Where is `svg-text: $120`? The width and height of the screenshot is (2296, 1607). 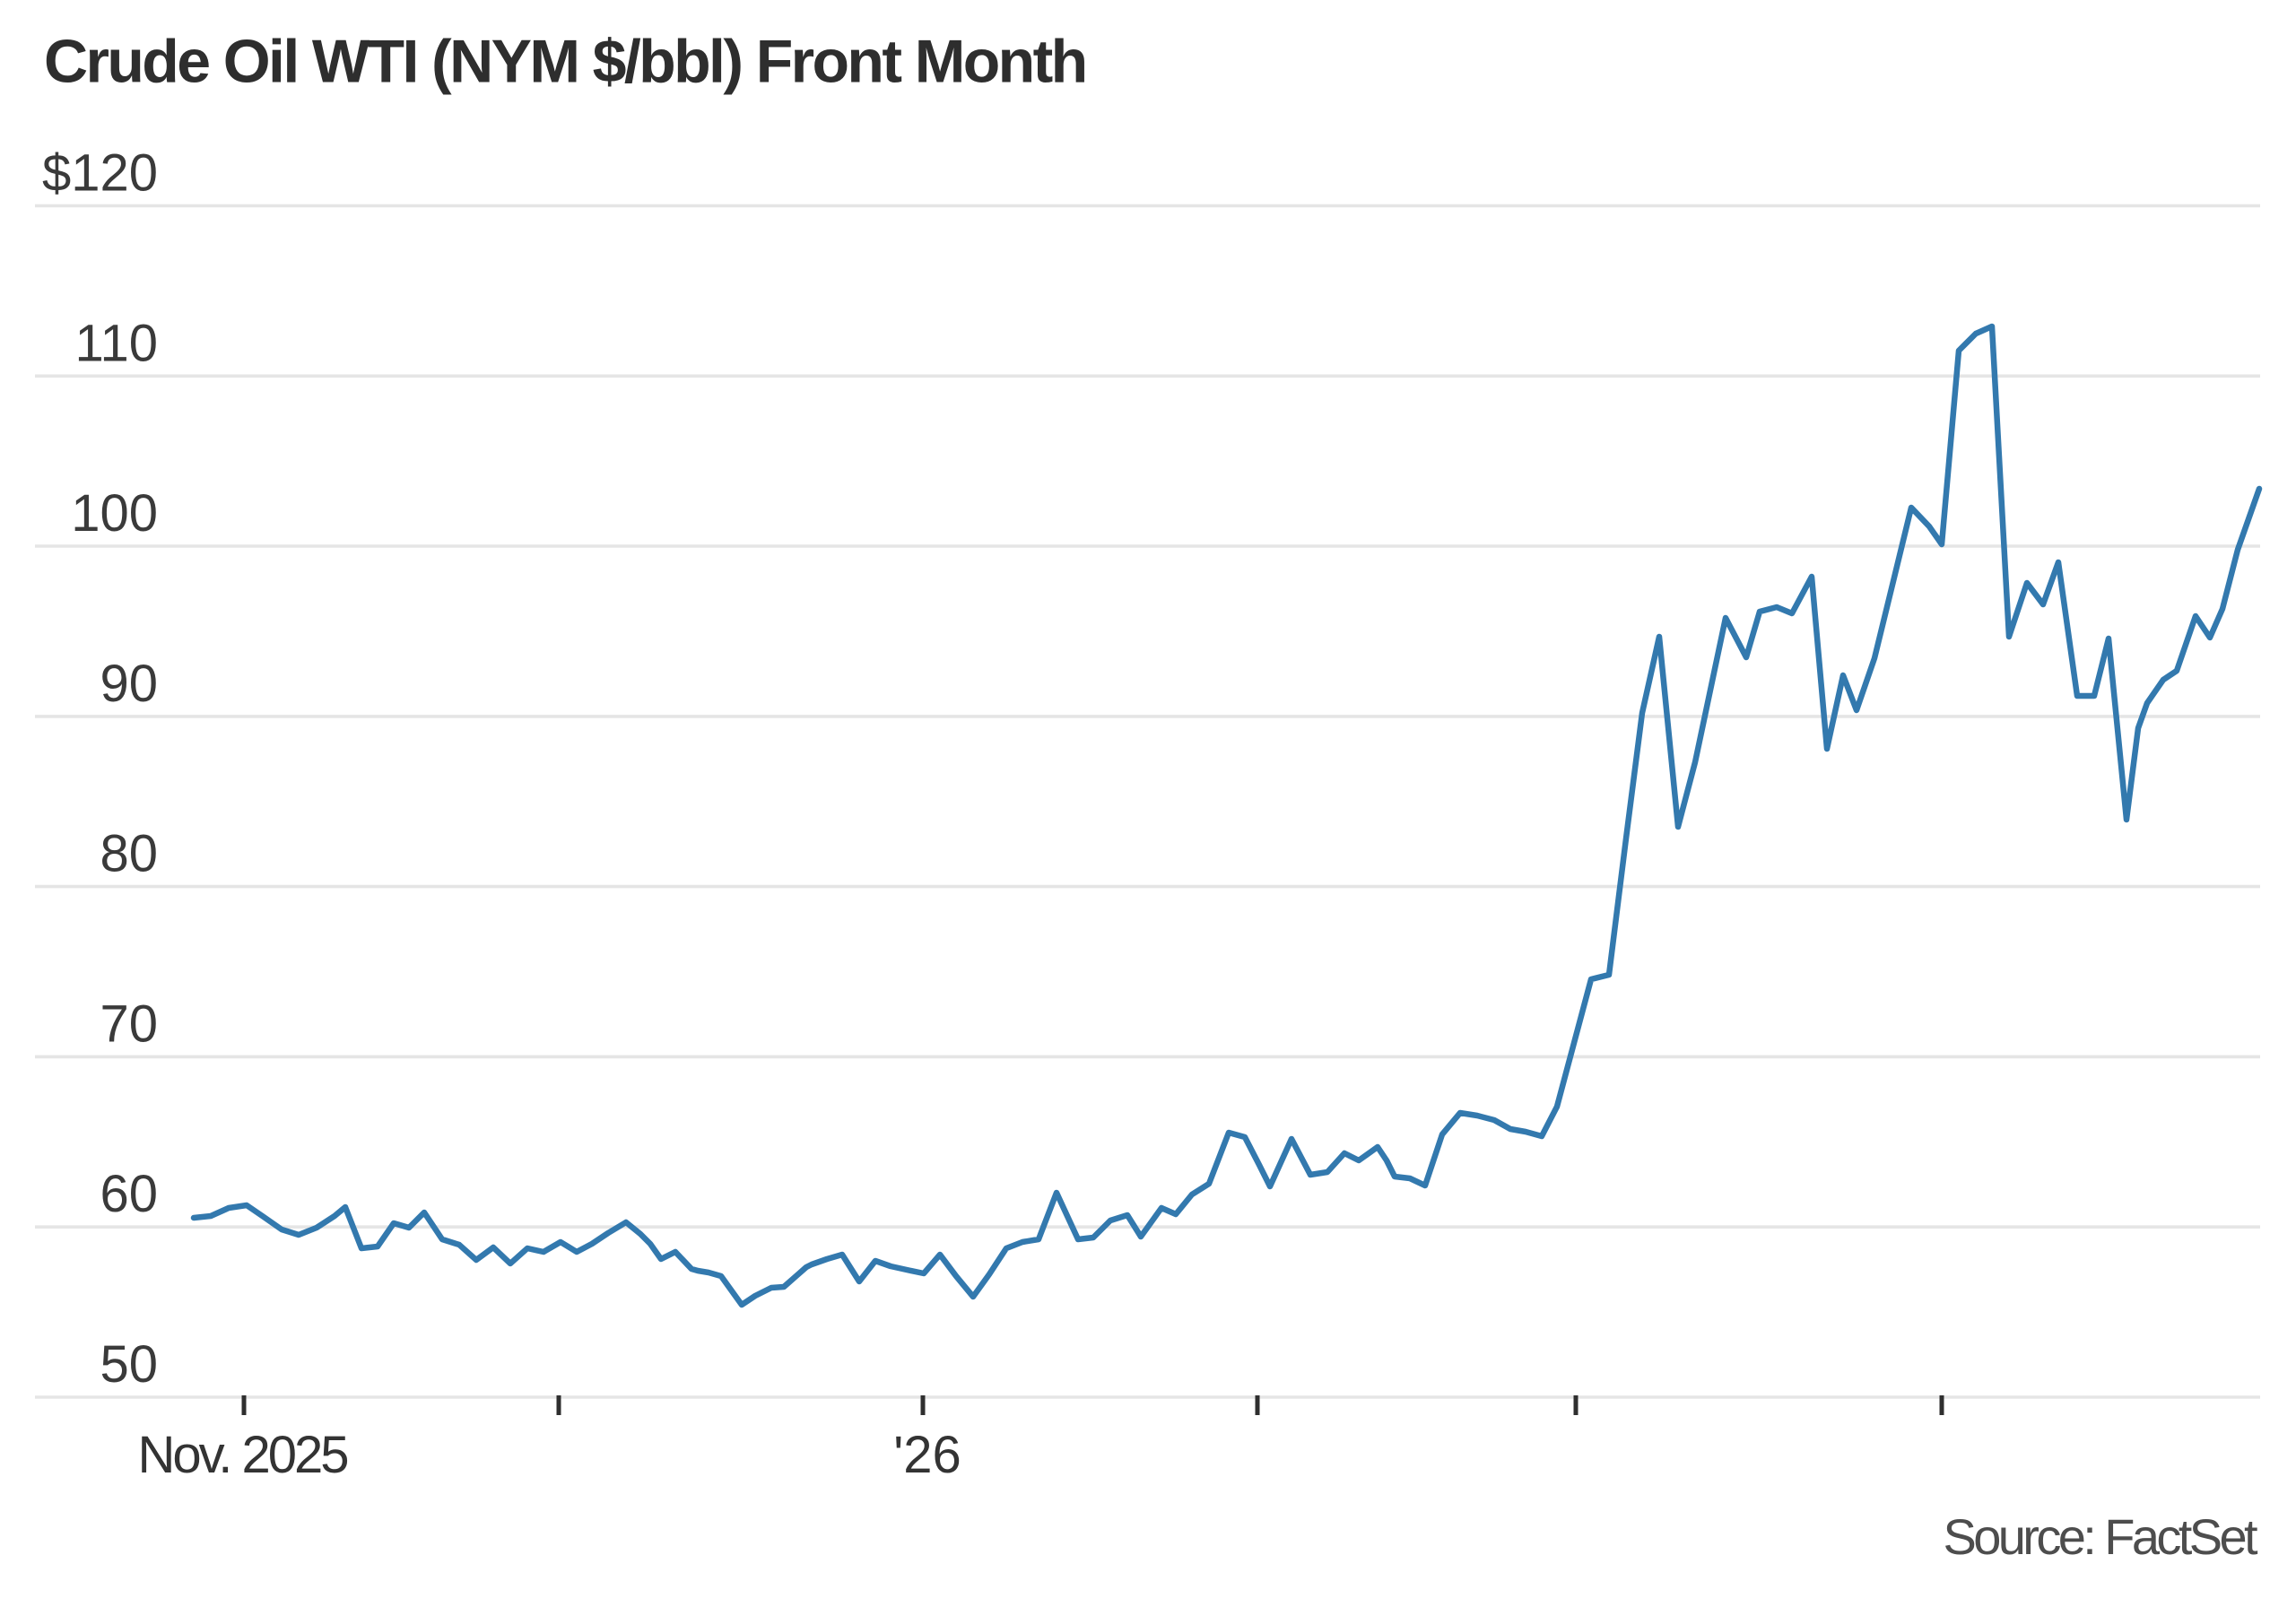
svg-text: $120 is located at coordinates (100, 173).